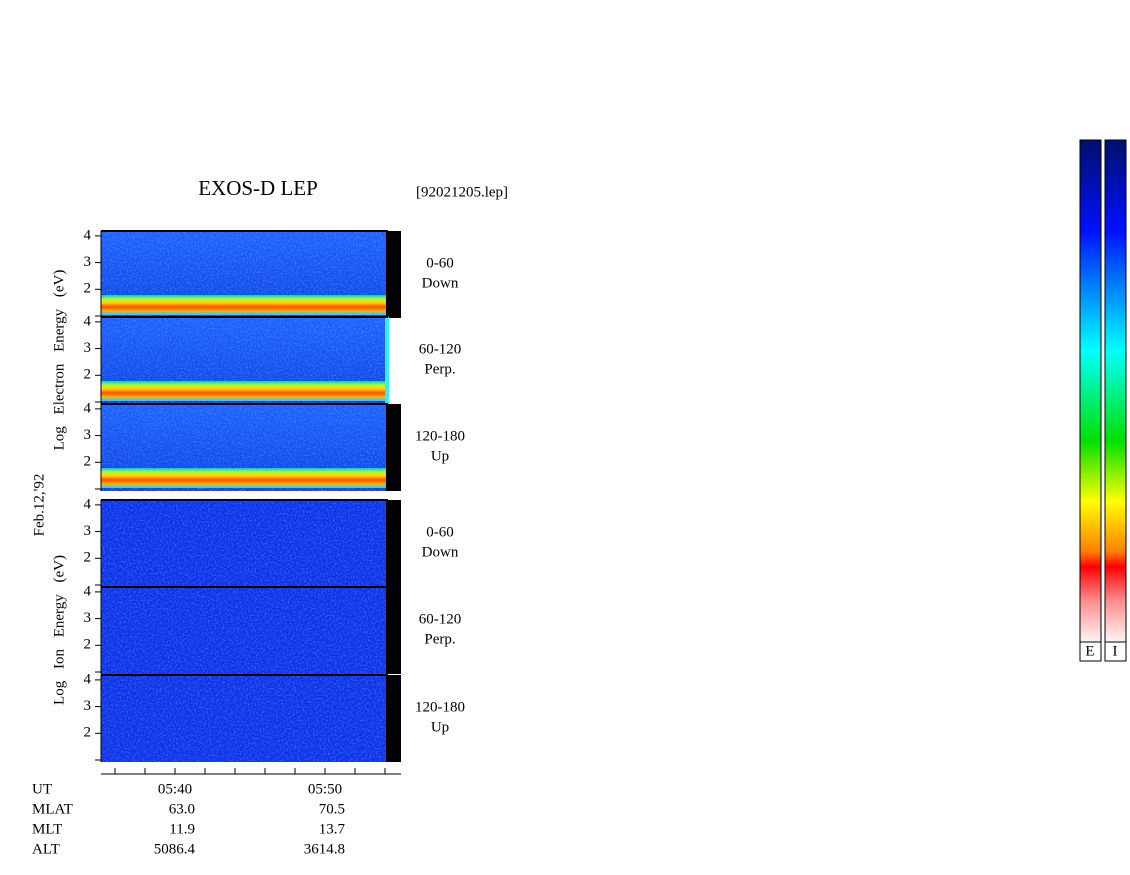 This screenshot has height=875, width=1130. Describe the element at coordinates (42, 789) in the screenshot. I see `row-label: UT` at that location.